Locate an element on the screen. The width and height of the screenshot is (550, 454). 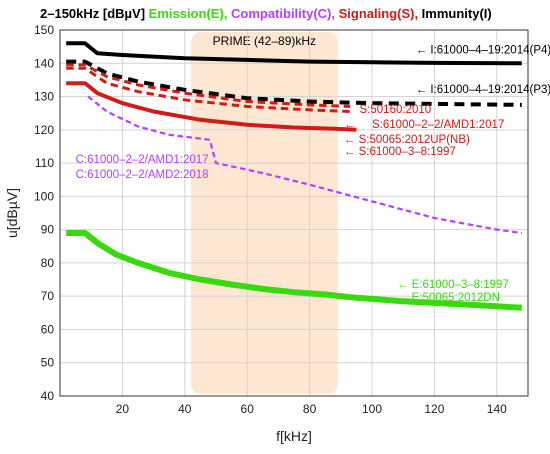
chart-title-part: Compatibility(C), is located at coordinates (281, 13).